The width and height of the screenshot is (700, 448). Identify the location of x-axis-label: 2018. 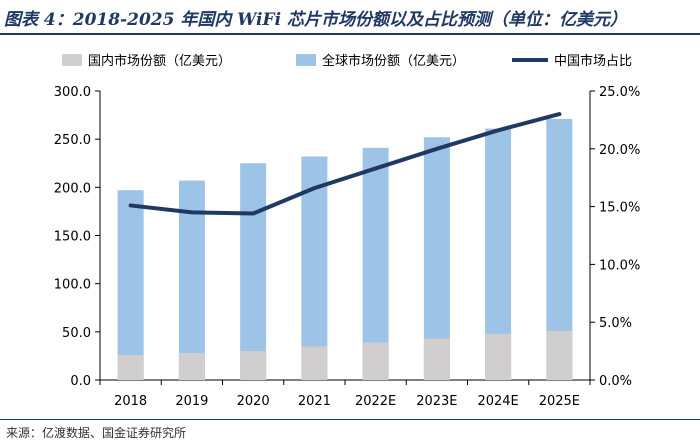
(130, 401).